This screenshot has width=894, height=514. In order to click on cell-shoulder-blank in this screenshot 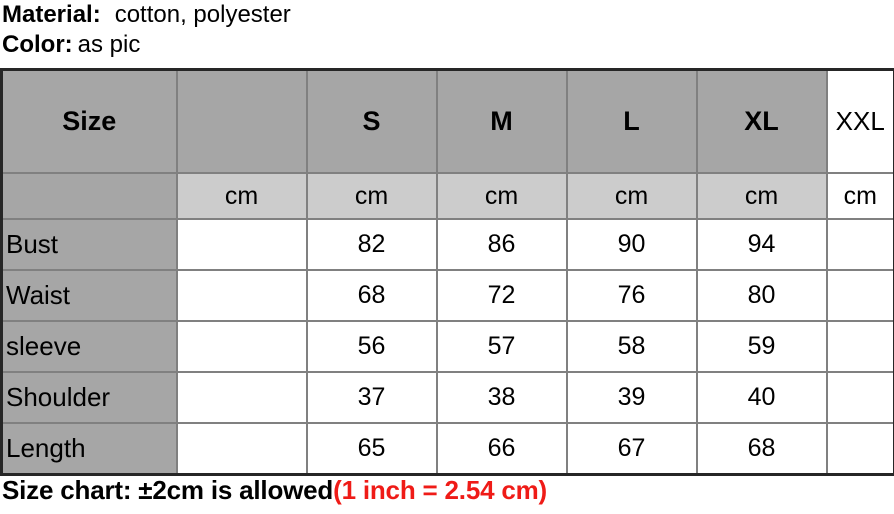, I will do `click(241, 397)`.